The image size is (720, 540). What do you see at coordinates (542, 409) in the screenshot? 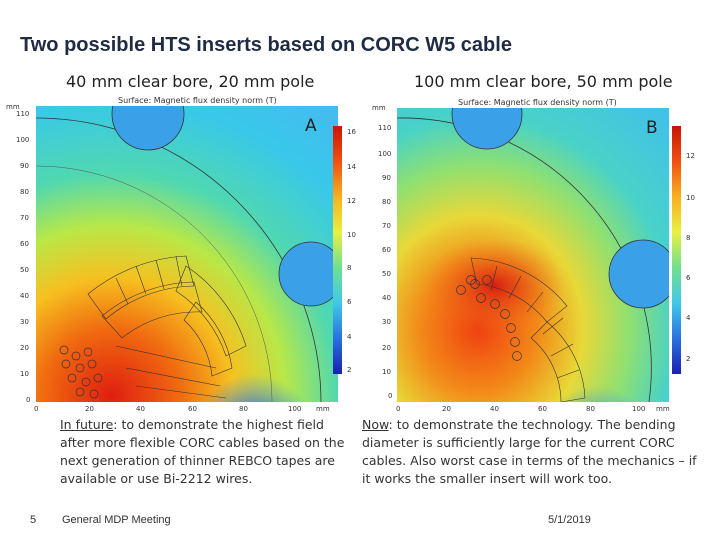
I see `right-x-tick: 60` at bounding box center [542, 409].